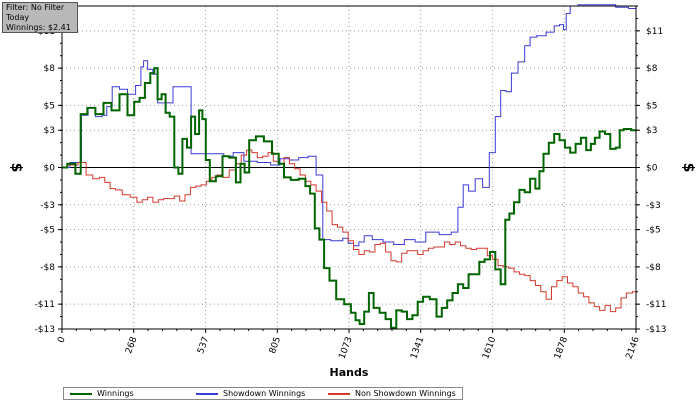  Describe the element at coordinates (115, 393) in the screenshot. I see `legend-label-winnings: Winnings` at that location.